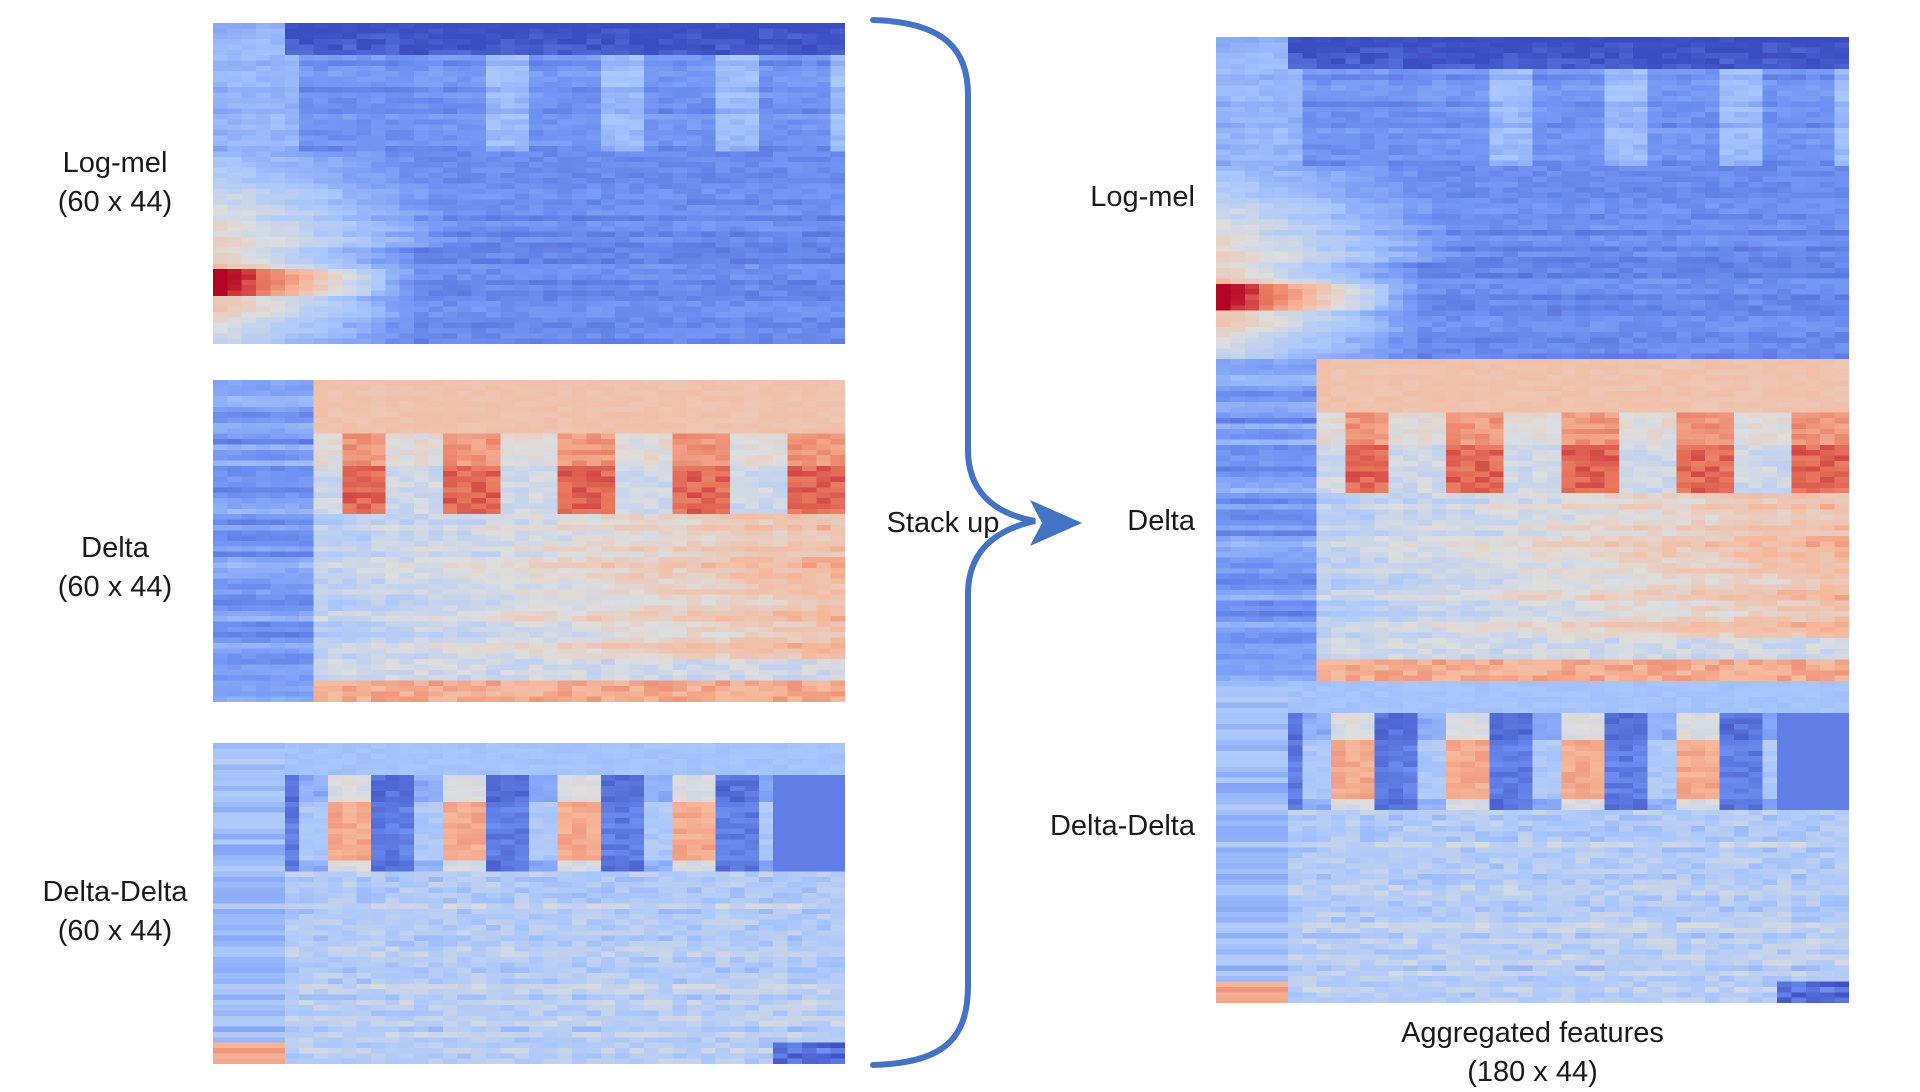 This screenshot has height=1092, width=1920. I want to click on logmel-name: Log-mel, so click(115, 163).